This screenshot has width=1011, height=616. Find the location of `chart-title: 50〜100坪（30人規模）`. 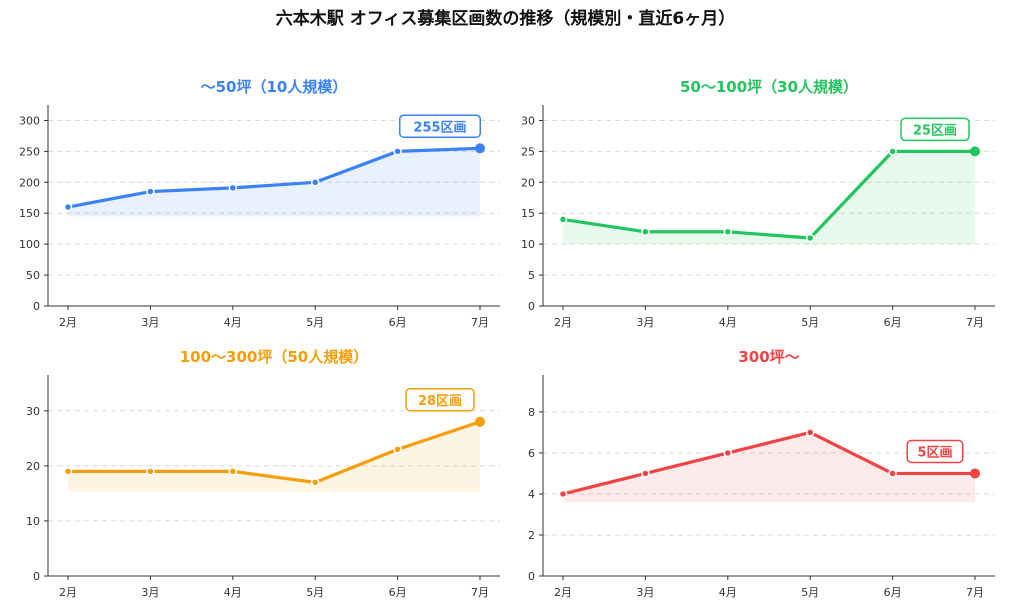

chart-title: 50〜100坪（30人規模） is located at coordinates (769, 87).